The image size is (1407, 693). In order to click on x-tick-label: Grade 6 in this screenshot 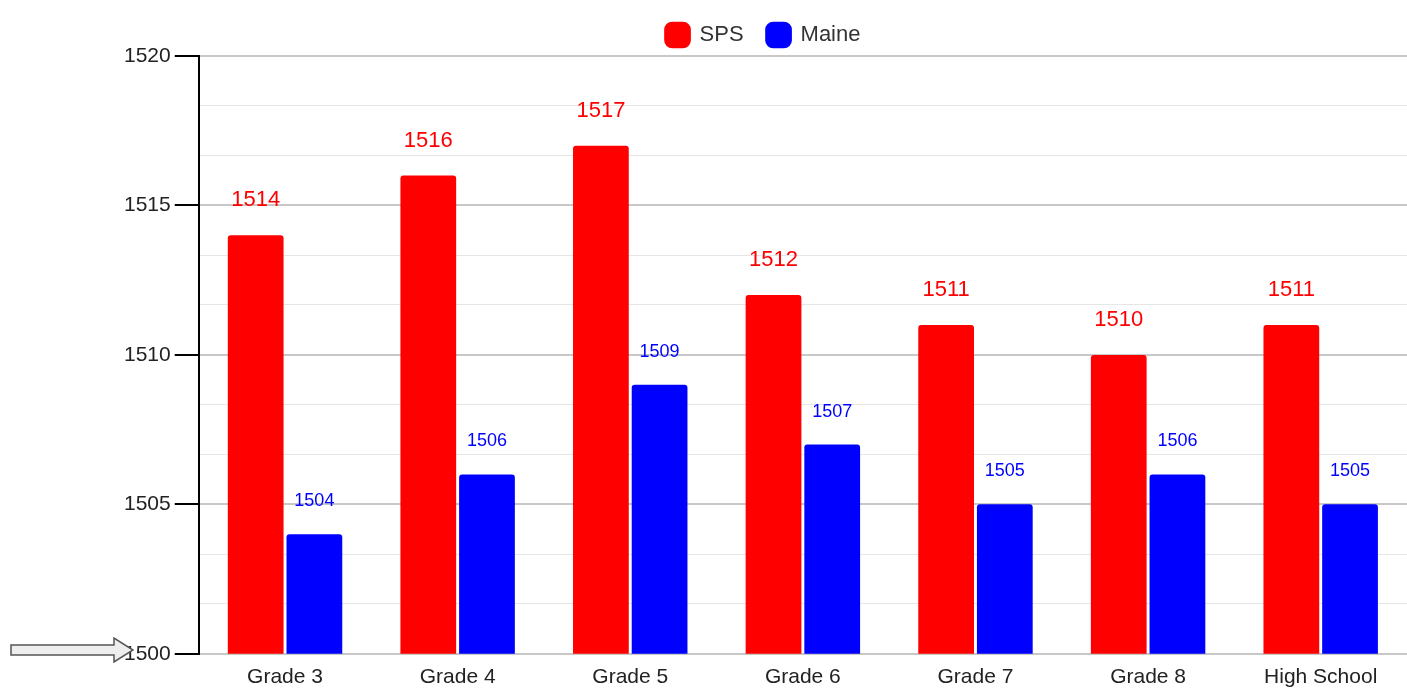, I will do `click(802, 676)`.